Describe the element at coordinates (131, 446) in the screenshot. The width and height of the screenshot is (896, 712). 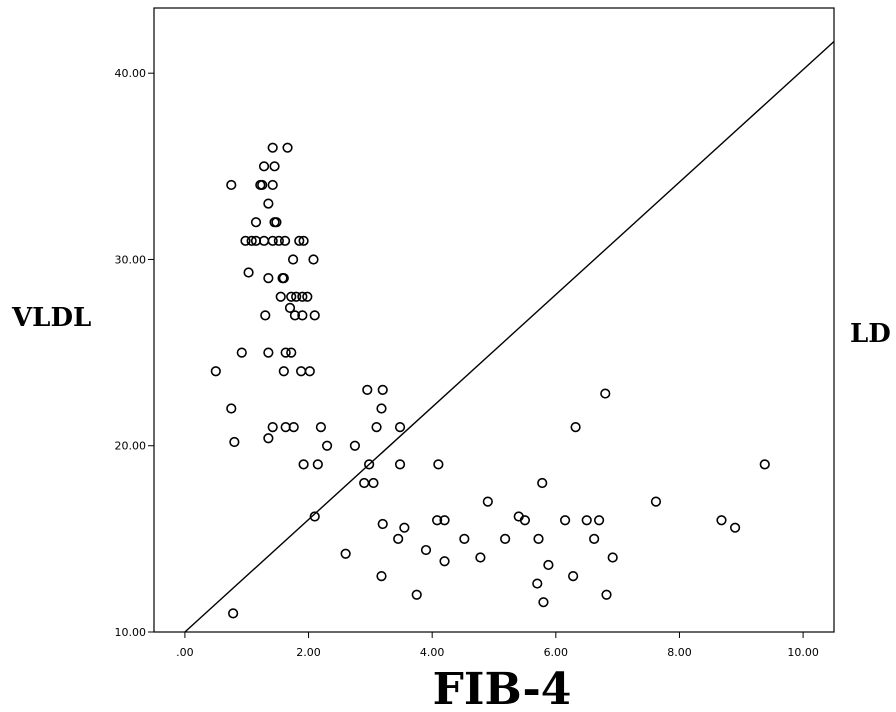
I see `y-tick-label: 20.00` at that location.